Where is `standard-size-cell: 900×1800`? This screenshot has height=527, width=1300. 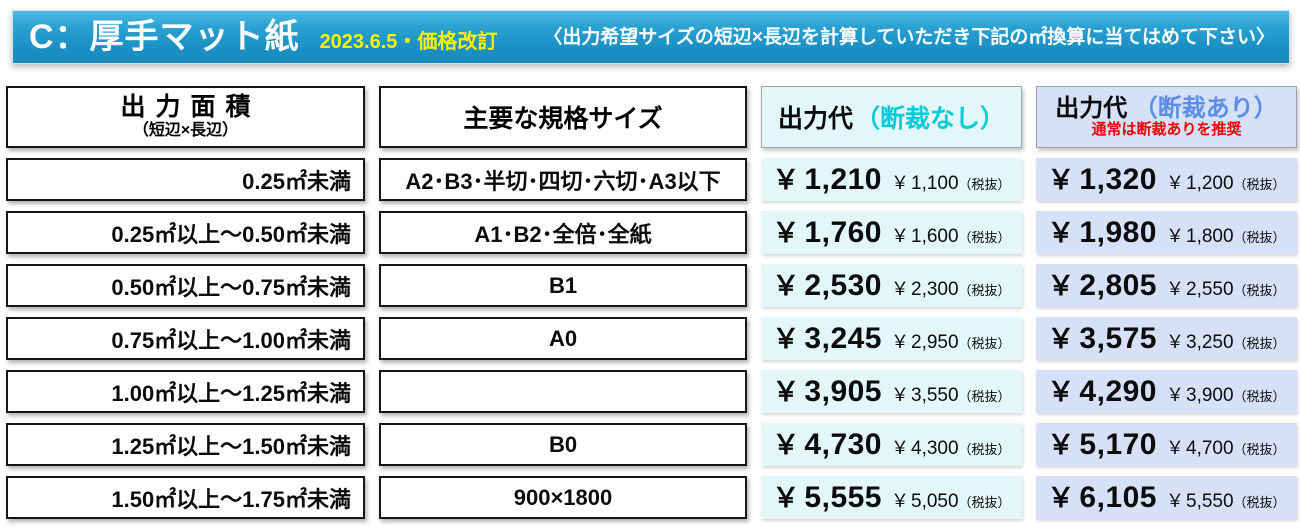 standard-size-cell: 900×1800 is located at coordinates (563, 497).